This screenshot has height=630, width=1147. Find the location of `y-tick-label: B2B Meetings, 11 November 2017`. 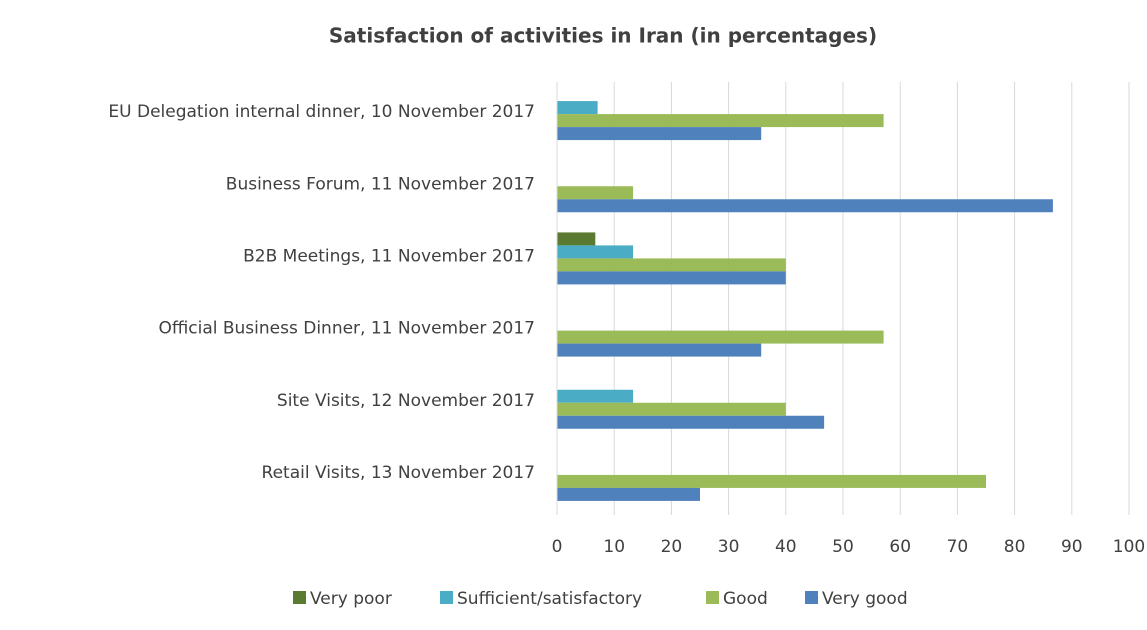

y-tick-label: B2B Meetings, 11 November 2017 is located at coordinates (389, 256).